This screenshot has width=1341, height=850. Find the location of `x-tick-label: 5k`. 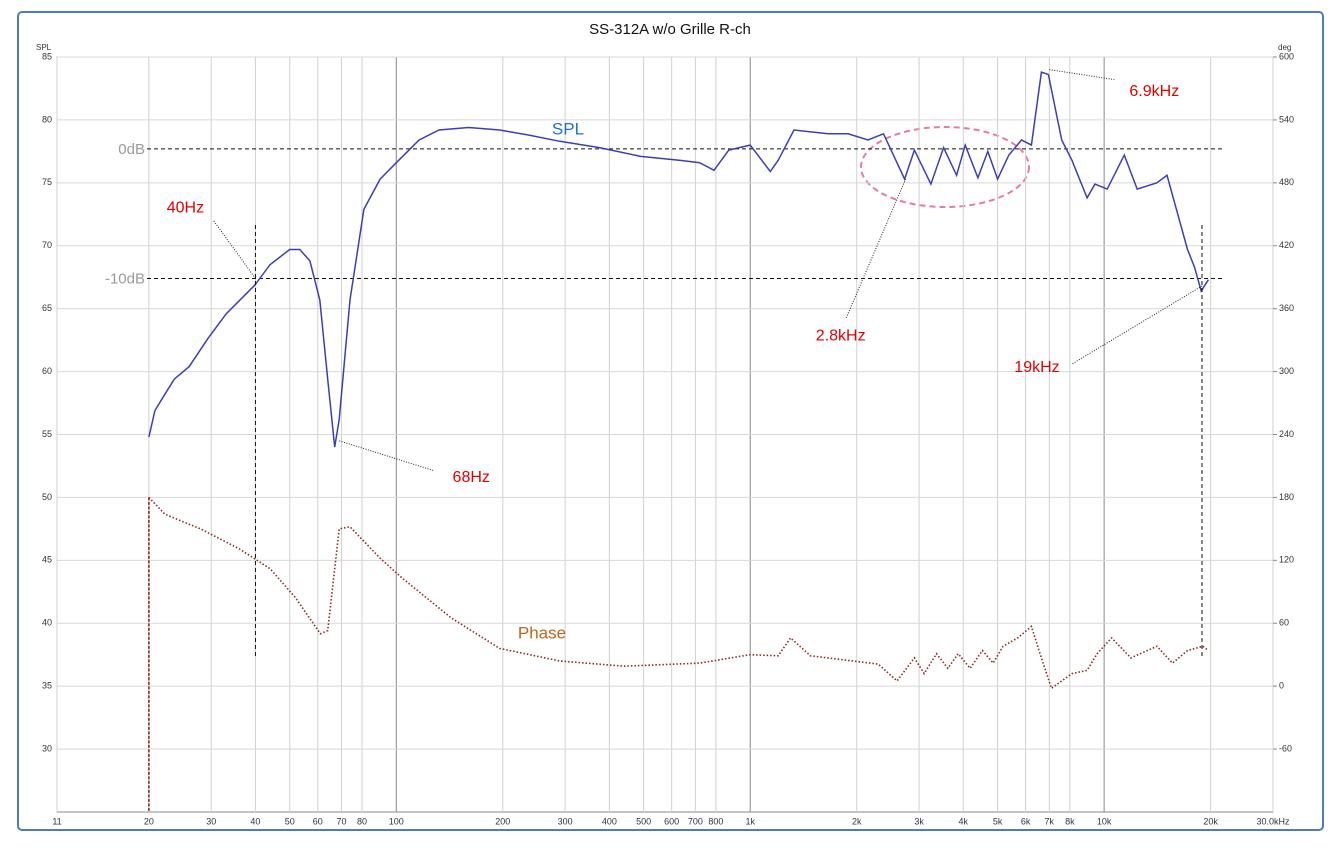

x-tick-label: 5k is located at coordinates (998, 821).